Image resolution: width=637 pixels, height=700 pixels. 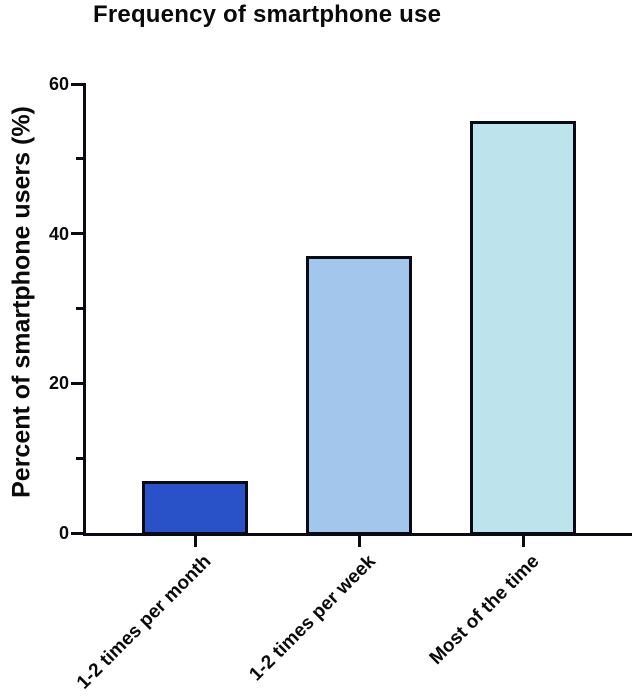 I want to click on x-axis-line, so click(x=357, y=534).